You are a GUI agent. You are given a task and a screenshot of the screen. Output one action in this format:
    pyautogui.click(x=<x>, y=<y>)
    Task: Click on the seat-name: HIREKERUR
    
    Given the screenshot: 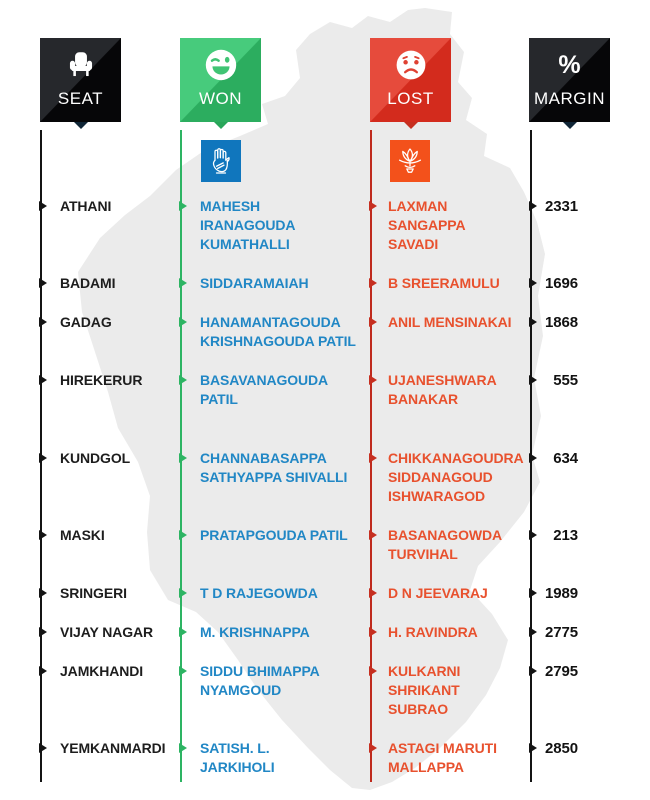 What is the action you would take?
    pyautogui.click(x=101, y=380)
    